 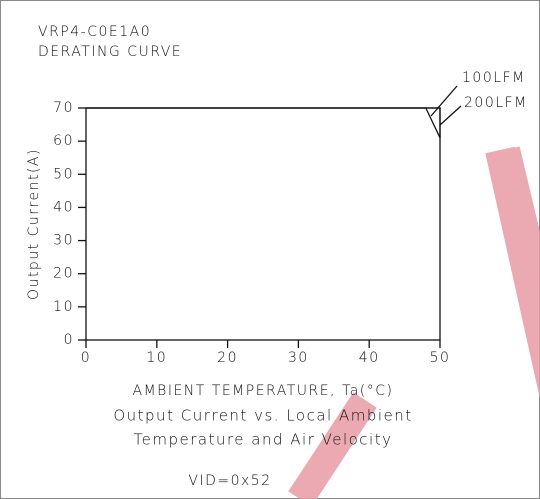 I want to click on caption: Temperature and Air Velocity, so click(x=263, y=440).